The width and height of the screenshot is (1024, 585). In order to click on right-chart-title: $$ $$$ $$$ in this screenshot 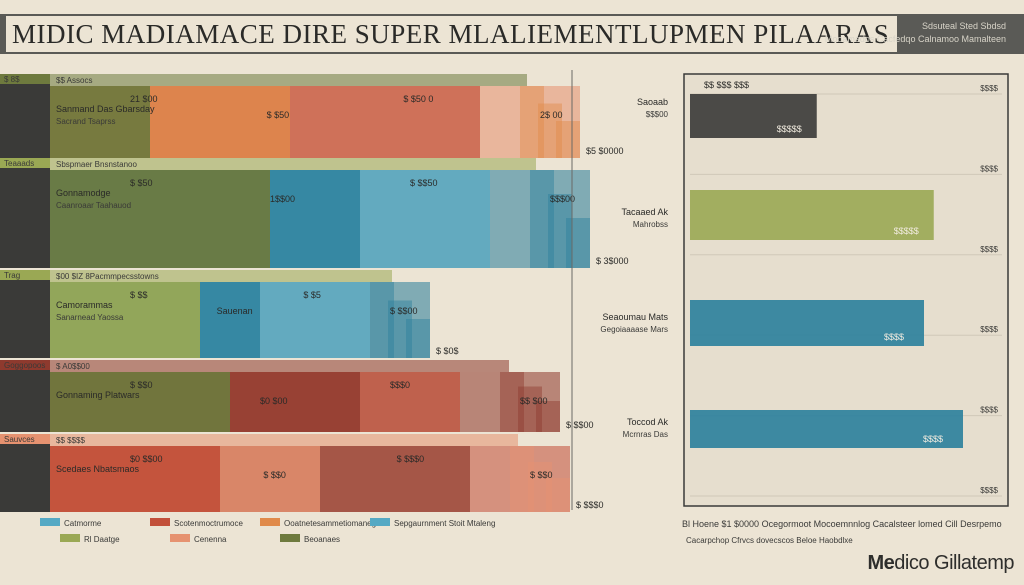, I will do `click(726, 85)`.